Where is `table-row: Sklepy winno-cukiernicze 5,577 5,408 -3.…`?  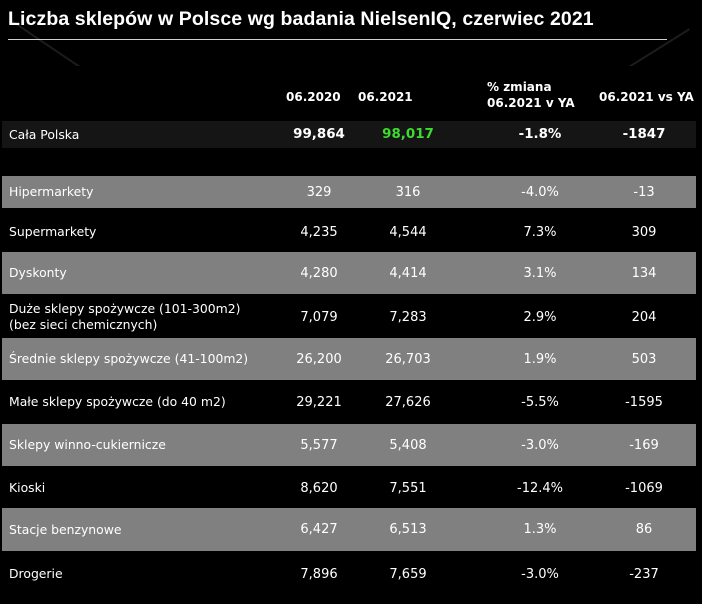
table-row: Sklepy winno-cukiernicze 5,577 5,408 -3.… is located at coordinates (349, 445).